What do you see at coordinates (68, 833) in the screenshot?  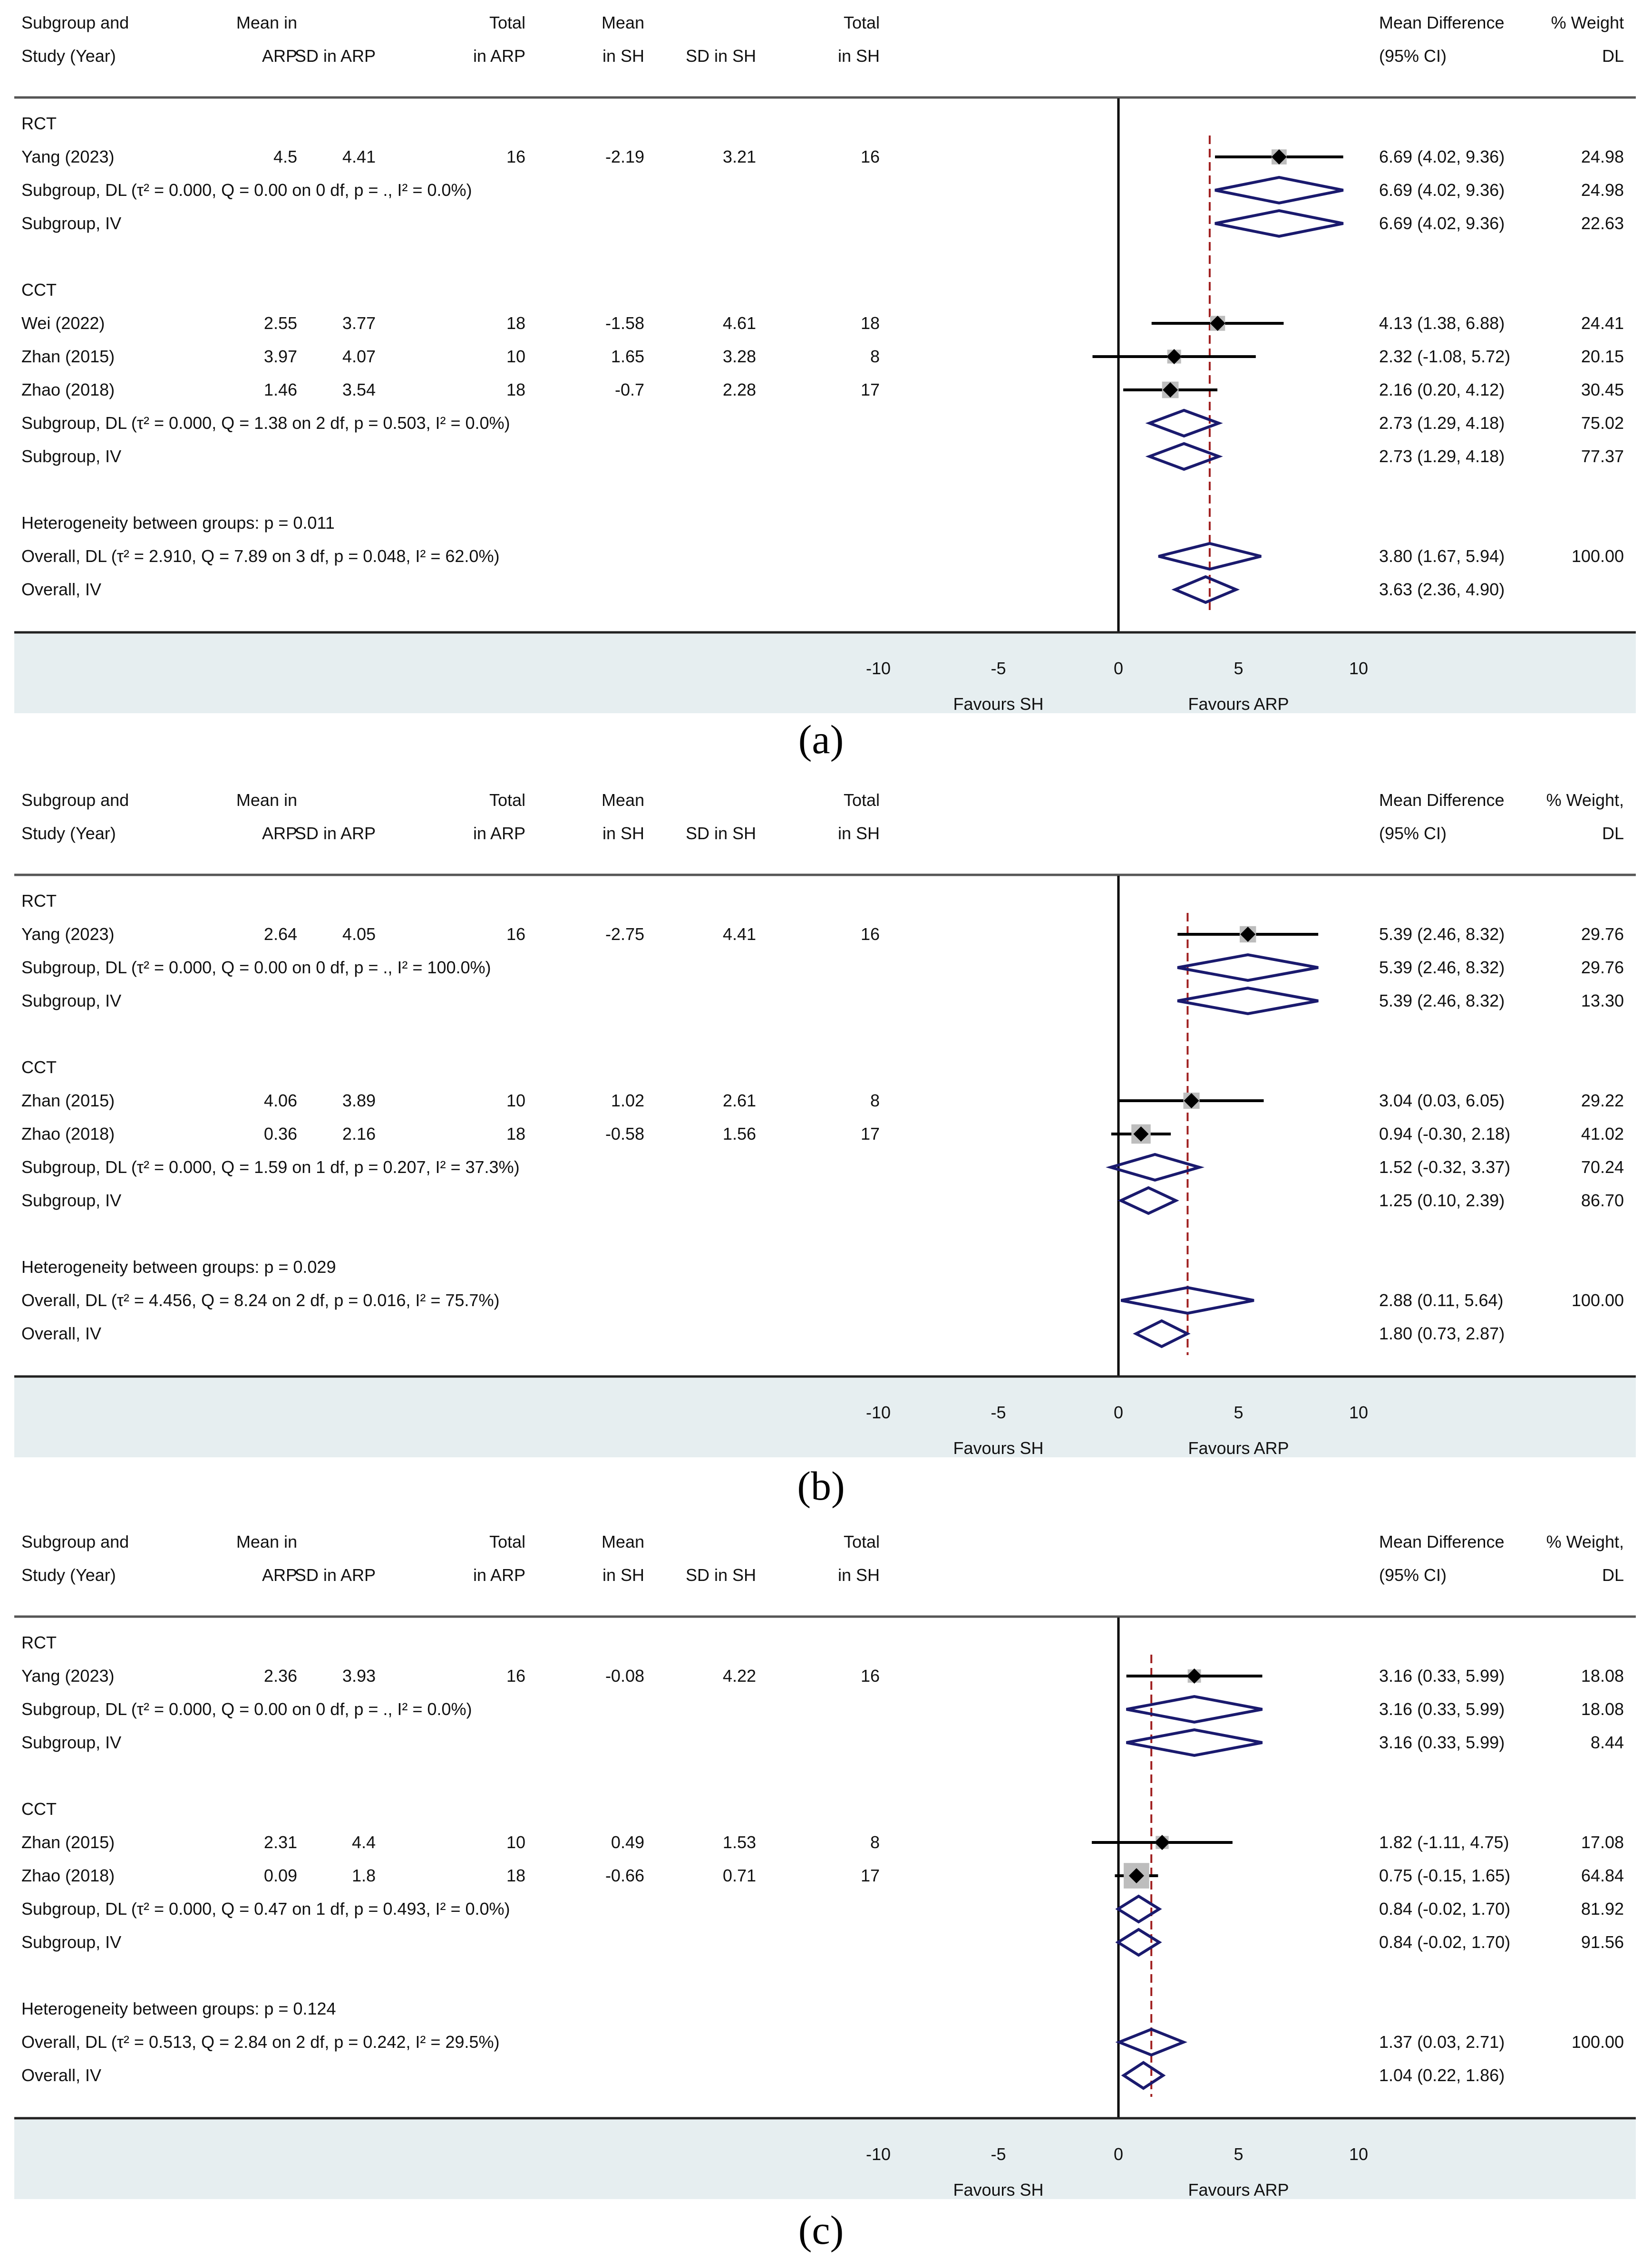 I see `header-study-year: Study (Year)` at bounding box center [68, 833].